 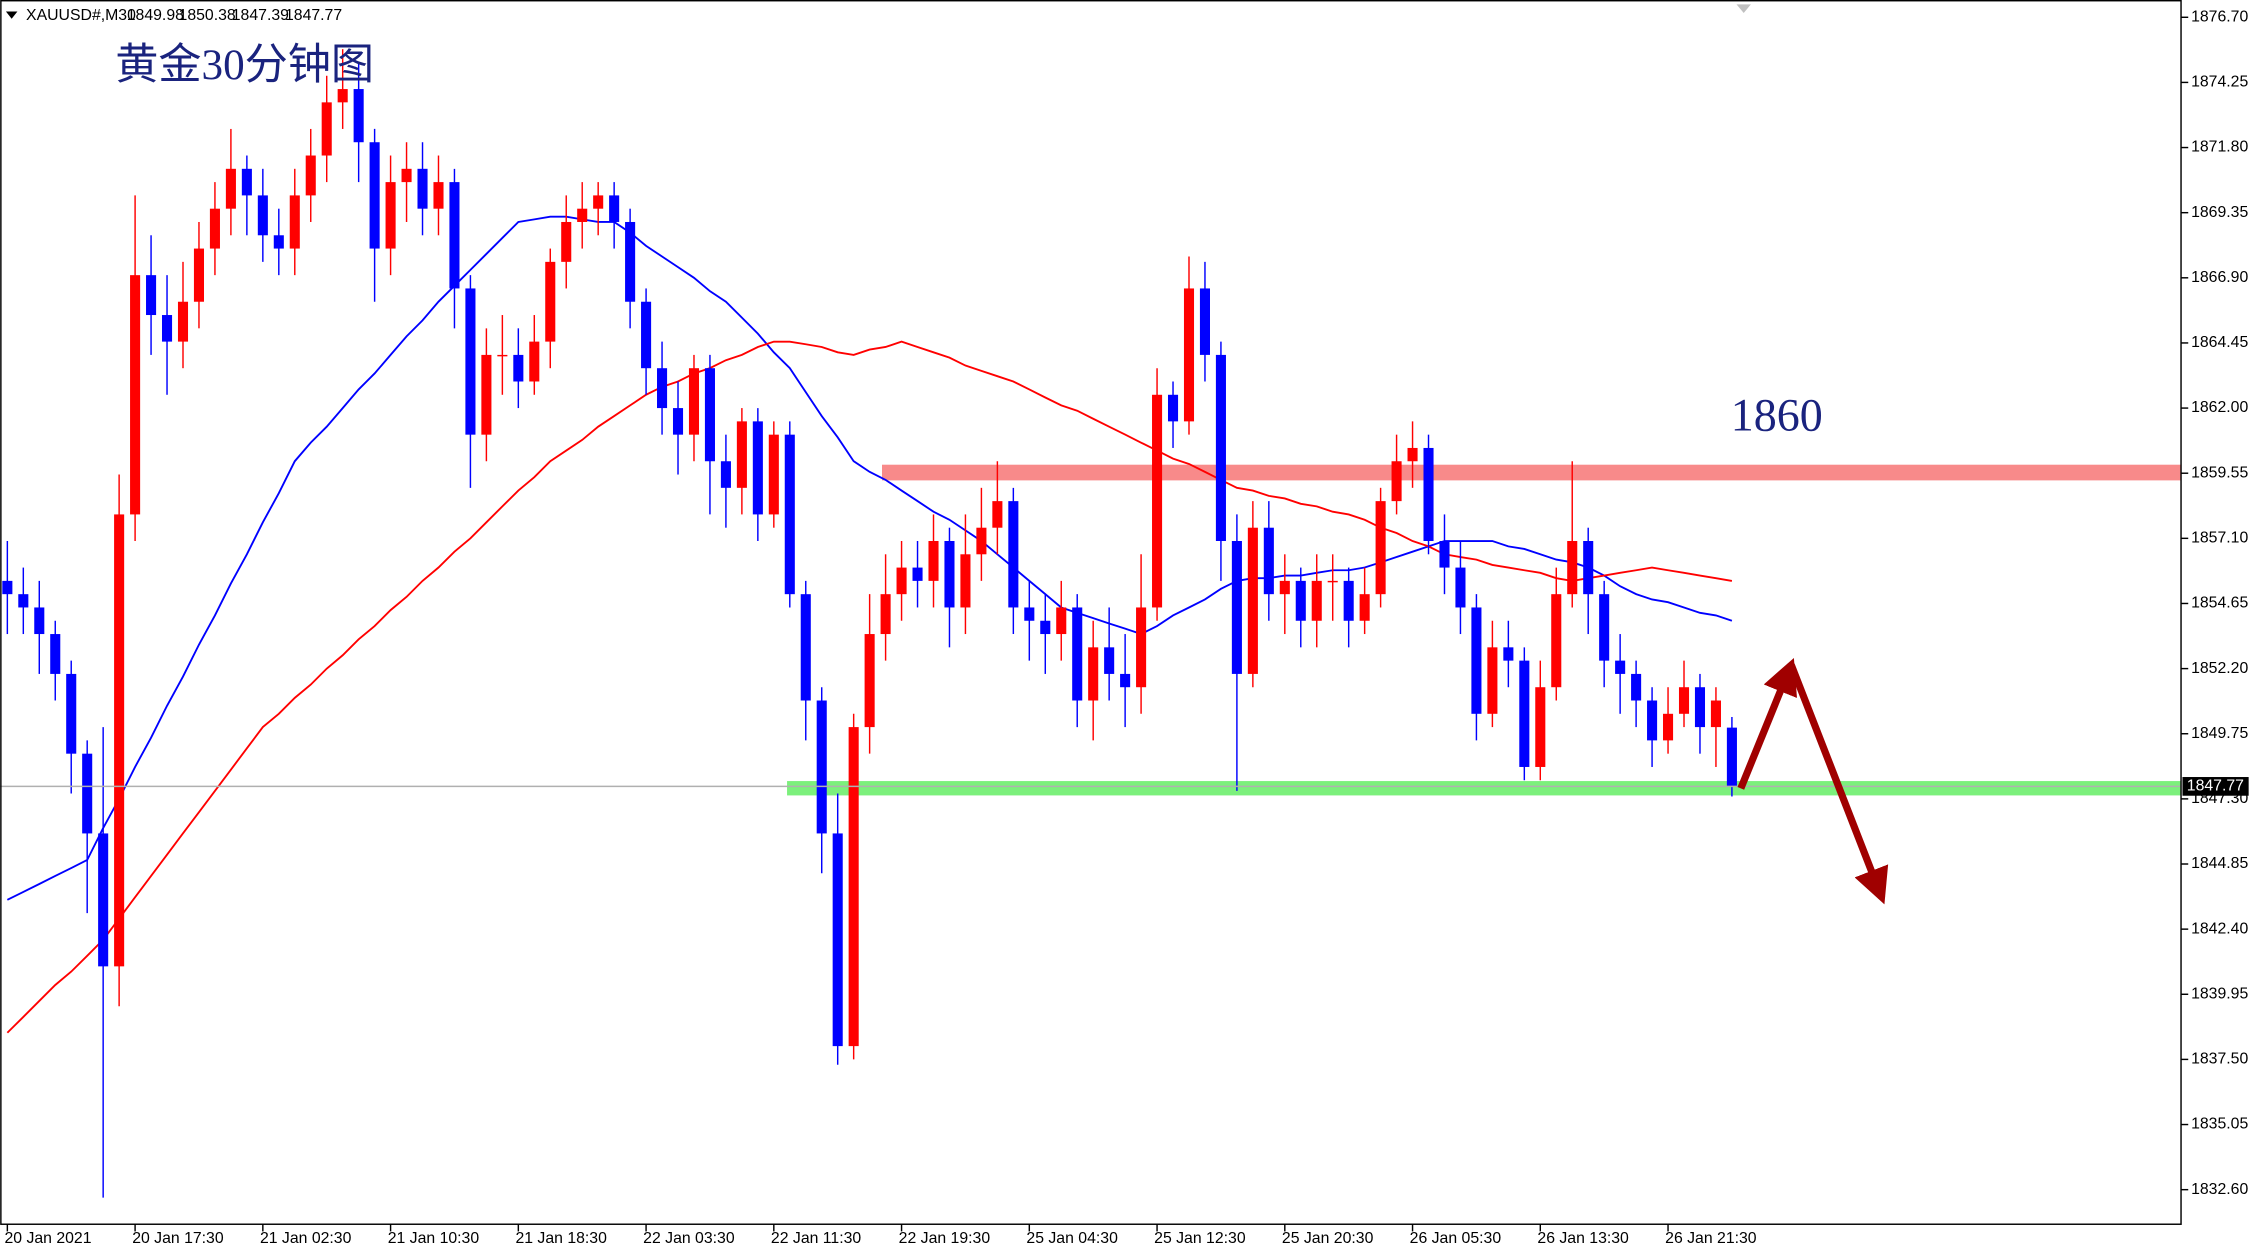 I want to click on y-tick-label: 1832.60, so click(x=2219, y=1189).